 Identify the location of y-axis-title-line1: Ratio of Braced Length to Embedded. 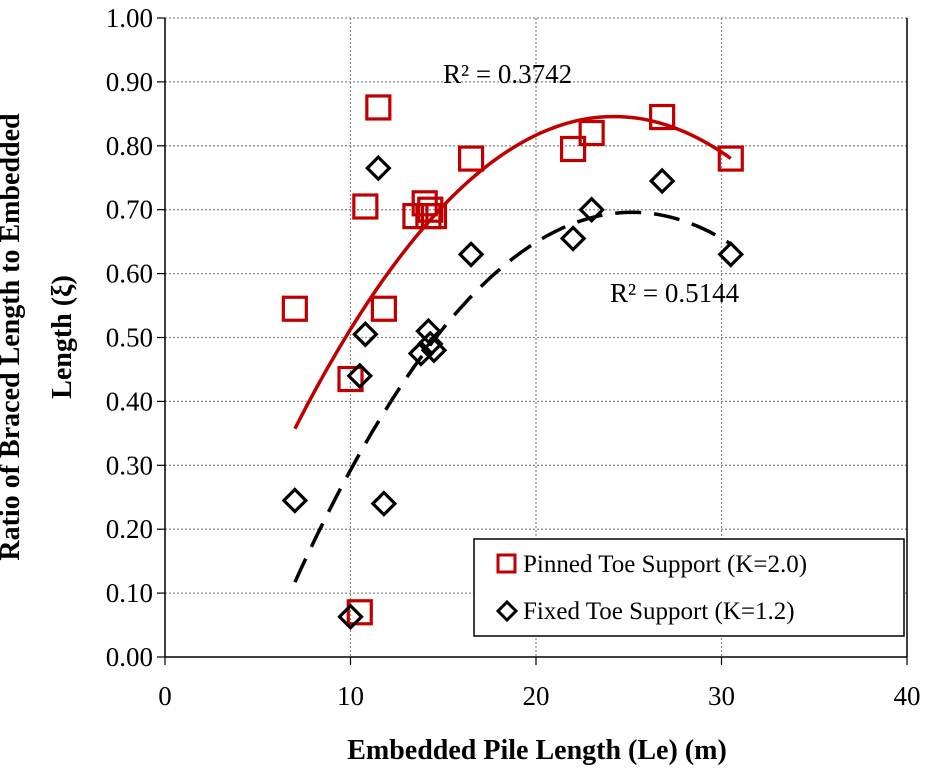
(13, 337).